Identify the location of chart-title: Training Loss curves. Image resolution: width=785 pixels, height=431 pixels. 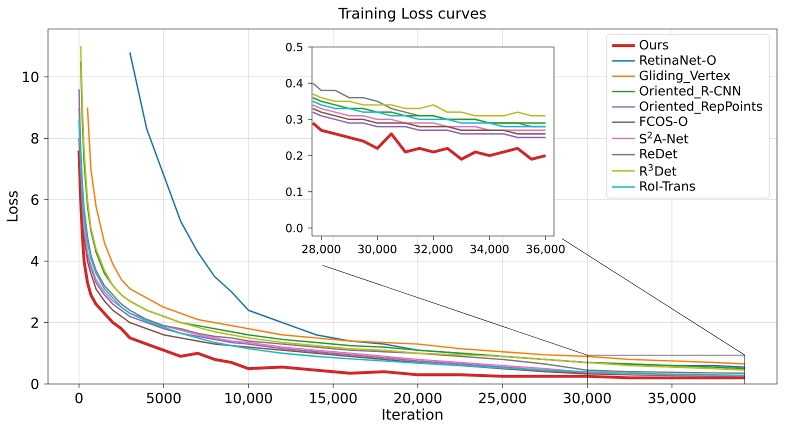
(412, 14).